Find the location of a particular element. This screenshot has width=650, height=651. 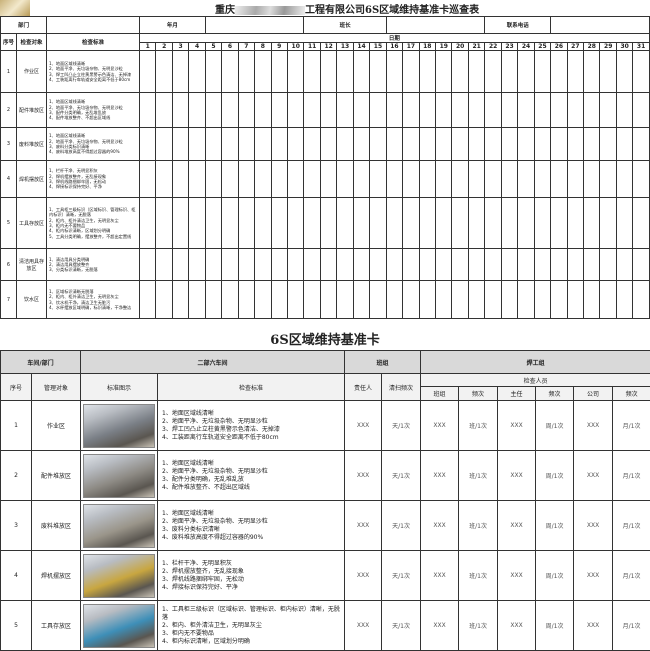

yearmonth-value is located at coordinates (254, 25).